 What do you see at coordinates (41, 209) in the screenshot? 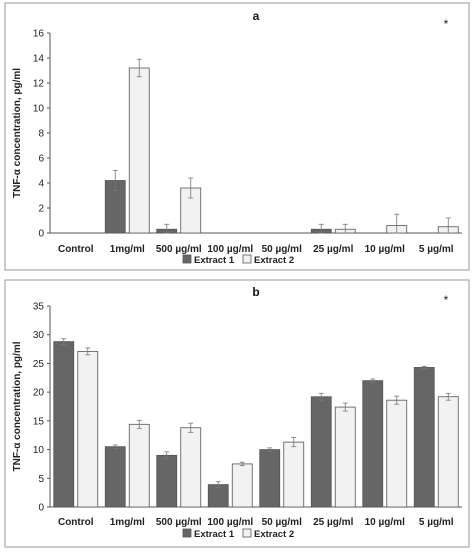
I see `y-tick-label: 2` at bounding box center [41, 209].